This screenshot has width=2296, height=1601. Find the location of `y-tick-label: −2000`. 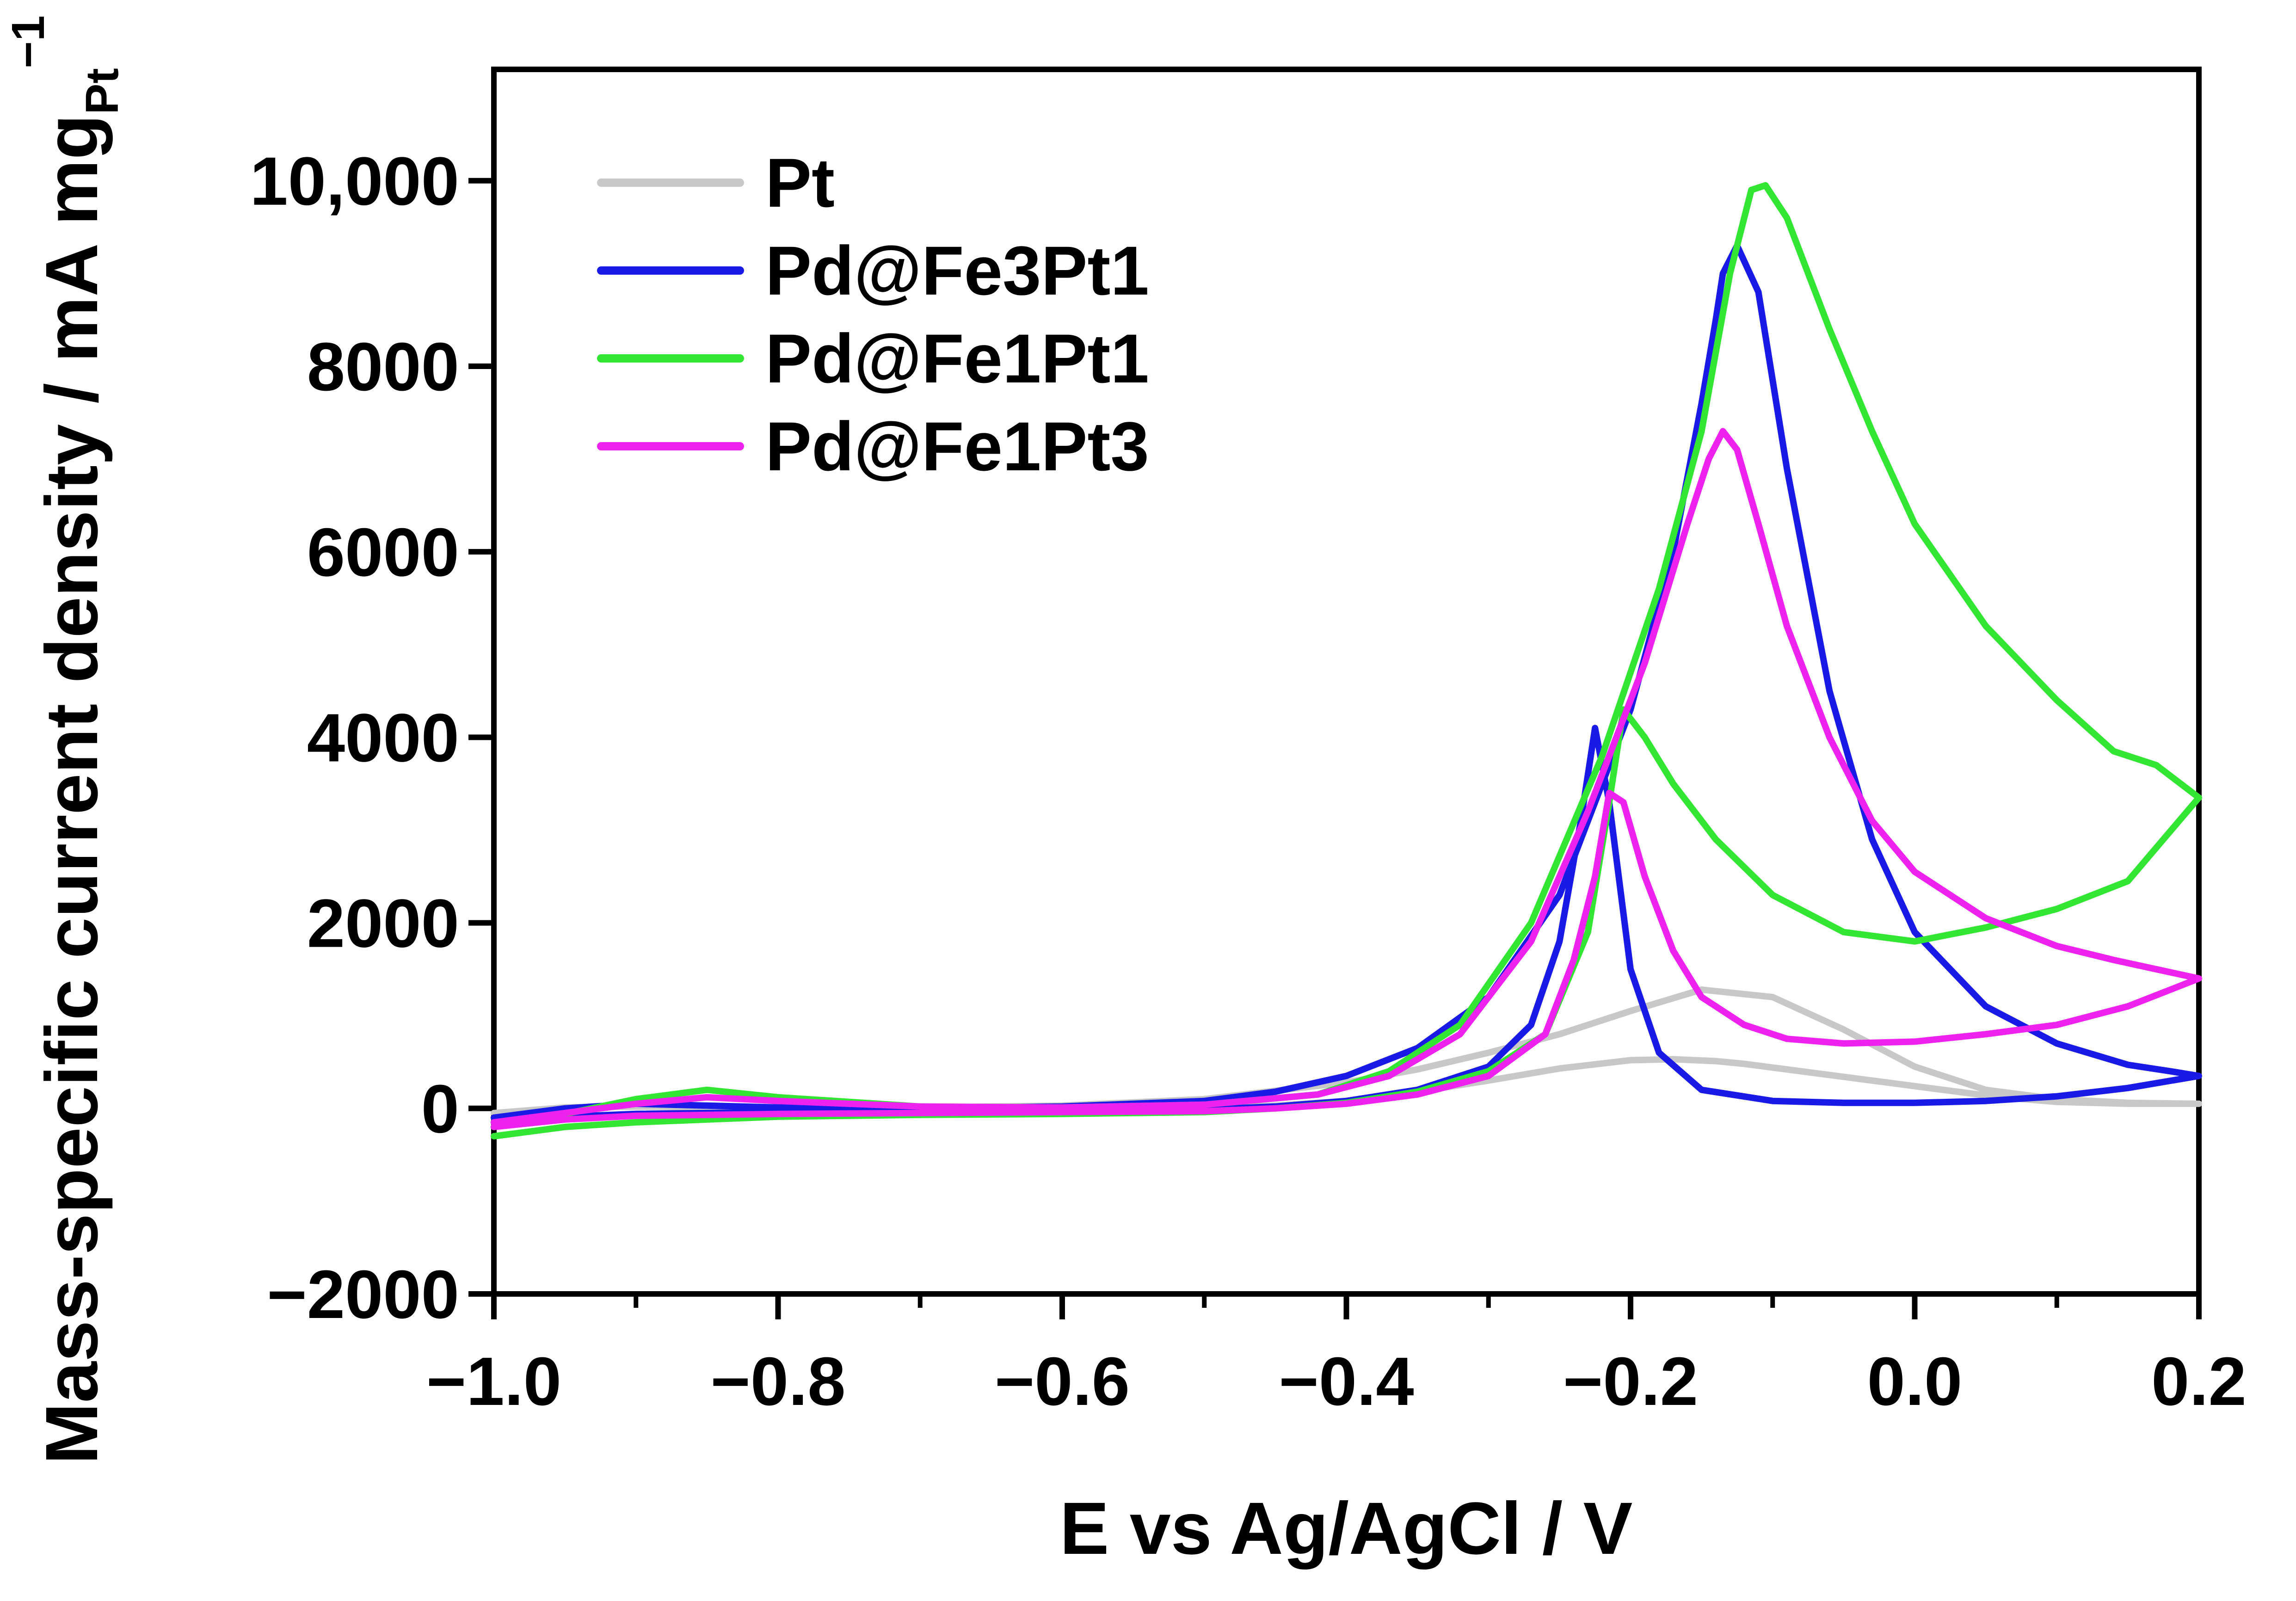

y-tick-label: −2000 is located at coordinates (363, 1294).